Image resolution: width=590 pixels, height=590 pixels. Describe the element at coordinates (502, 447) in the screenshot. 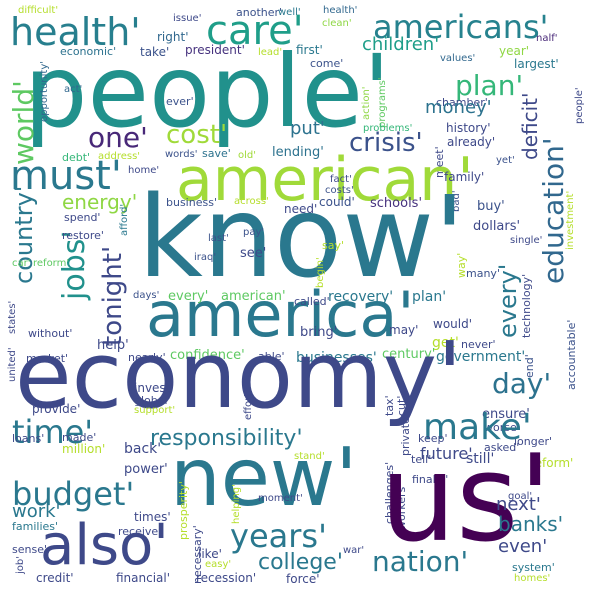

I see `word-asked: asked'` at that location.